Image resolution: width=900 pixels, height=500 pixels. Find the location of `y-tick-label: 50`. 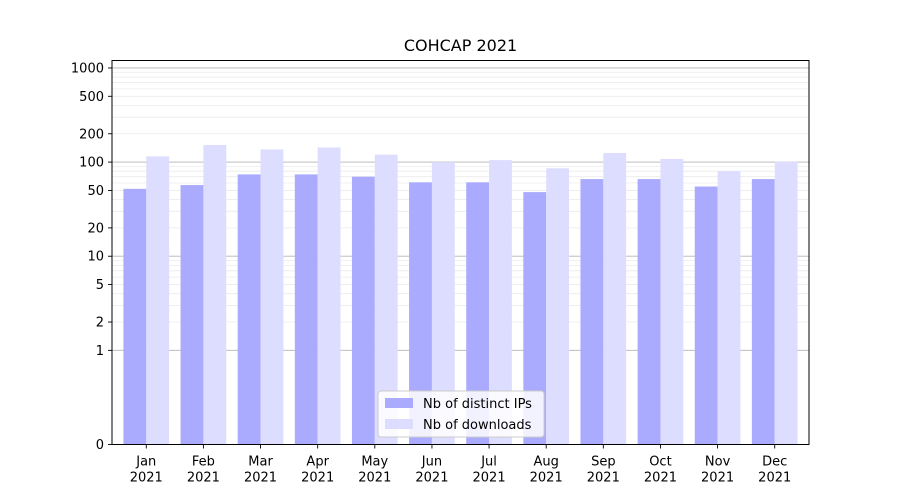

y-tick-label: 50 is located at coordinates (95, 191).